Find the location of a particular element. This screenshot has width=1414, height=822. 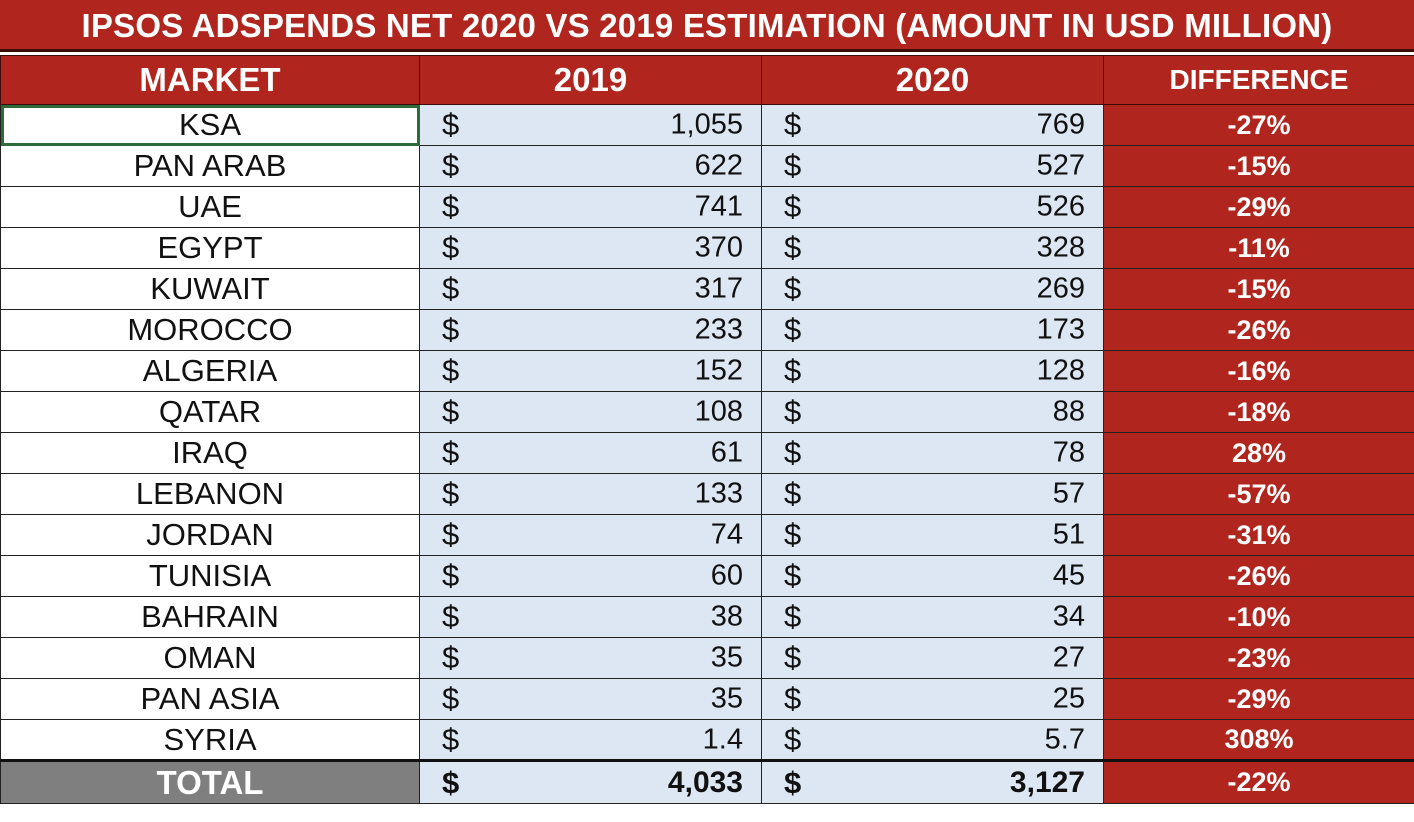

amount-cell-2019: $152 is located at coordinates (590, 371).